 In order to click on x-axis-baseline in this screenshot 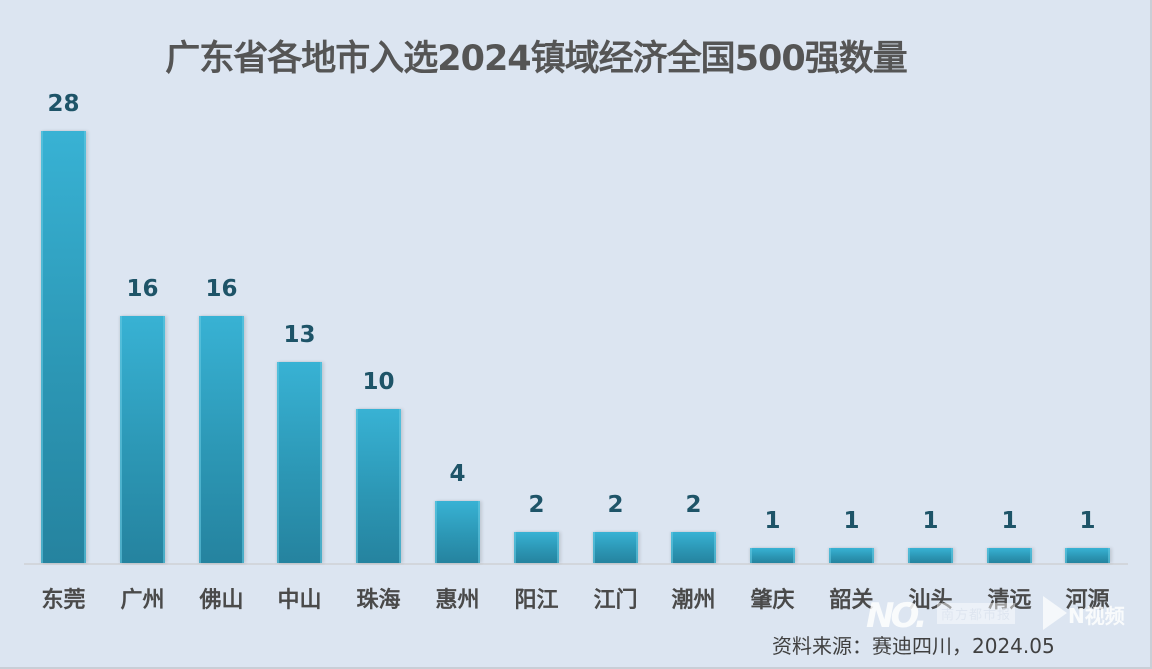, I will do `click(576, 564)`.